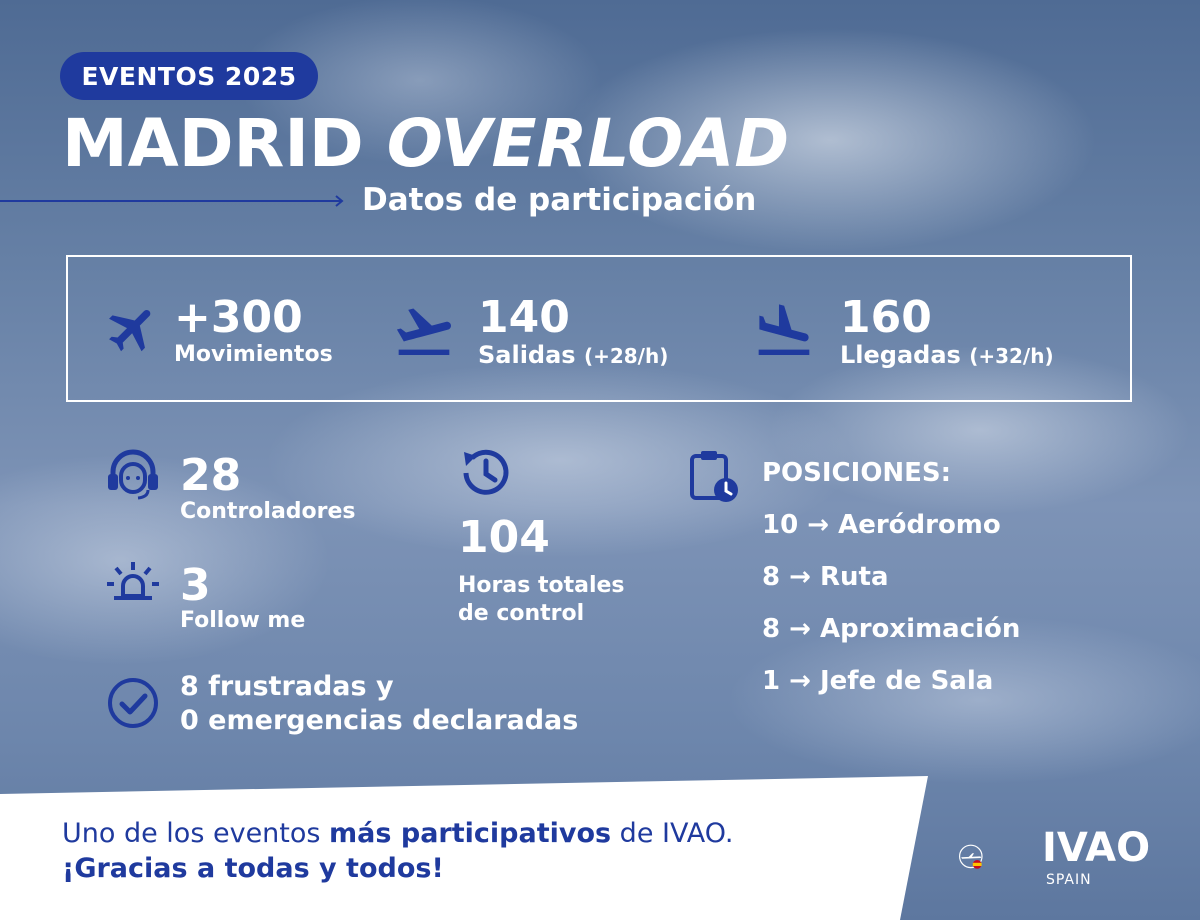 This screenshot has height=920, width=1200. What do you see at coordinates (195, 585) in the screenshot?
I see `follow-me-value: 3` at bounding box center [195, 585].